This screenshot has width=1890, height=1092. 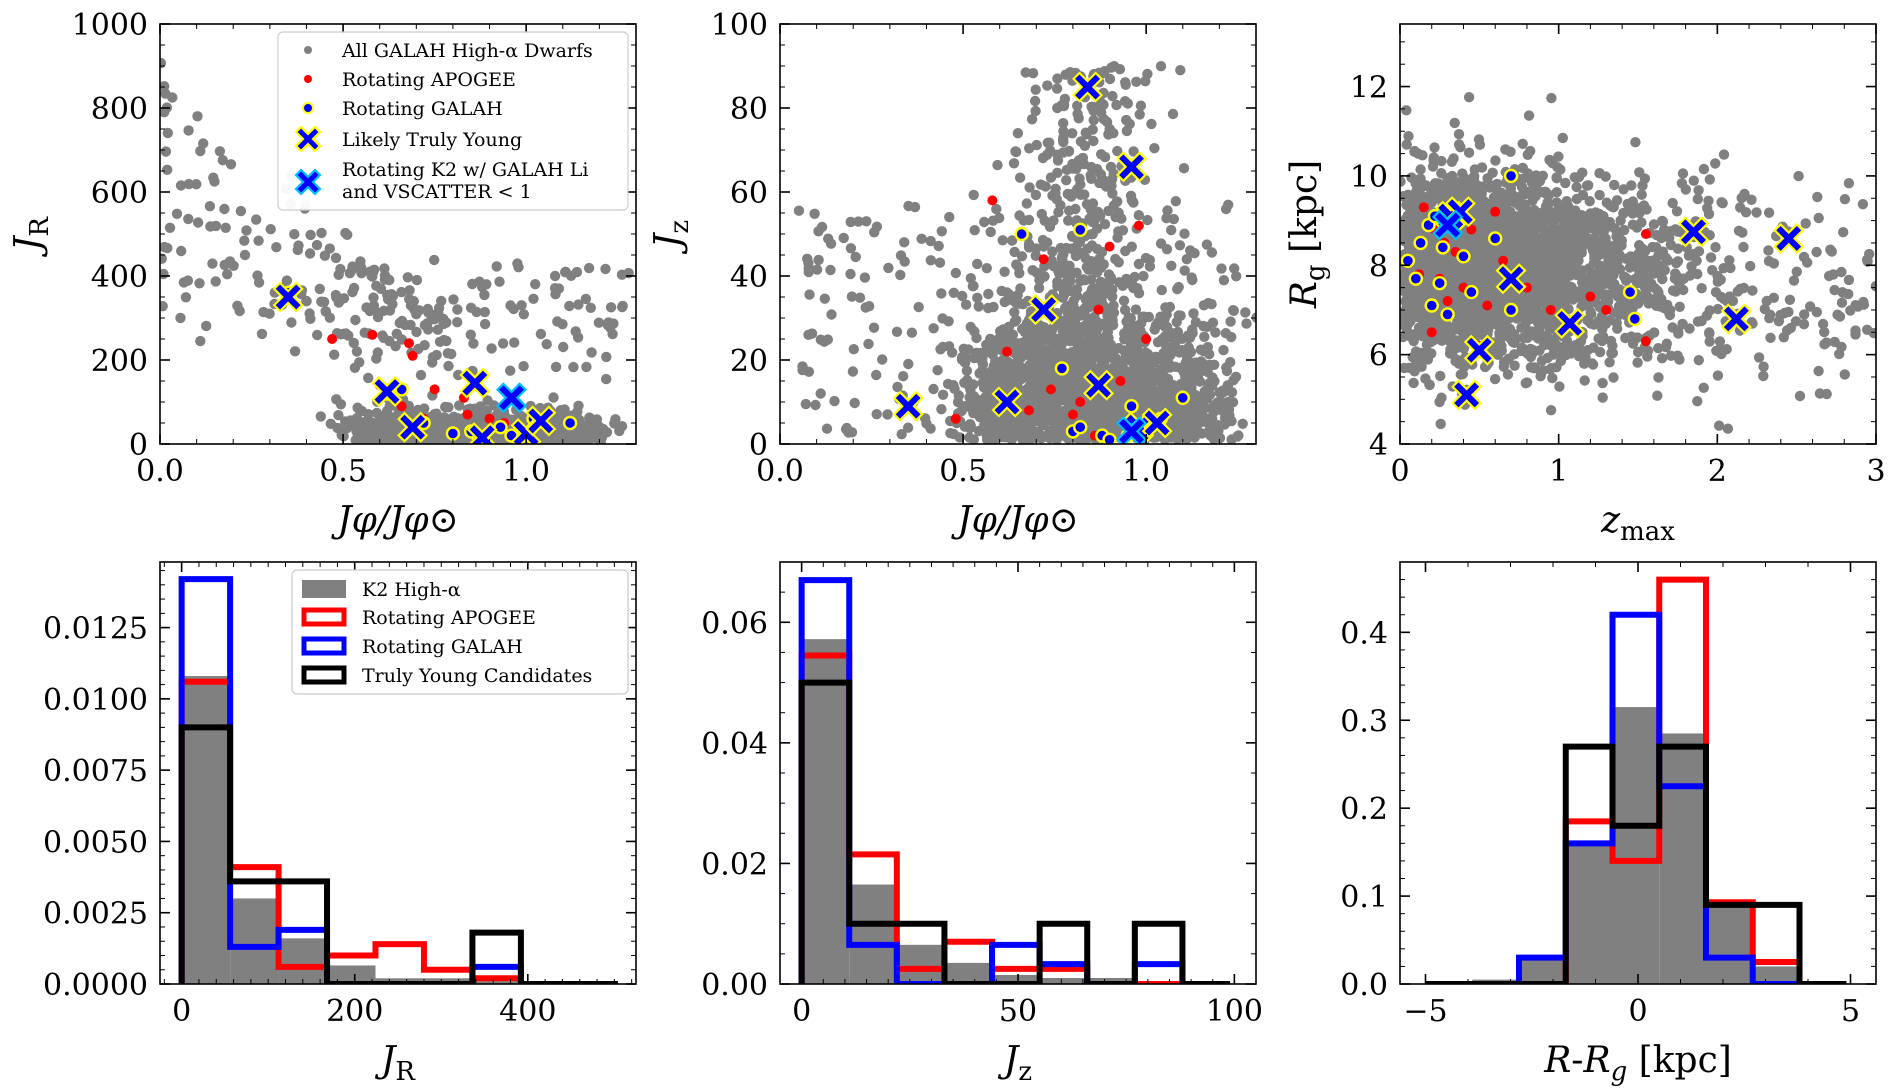 I want to click on young-marker, so click(x=288, y=297).